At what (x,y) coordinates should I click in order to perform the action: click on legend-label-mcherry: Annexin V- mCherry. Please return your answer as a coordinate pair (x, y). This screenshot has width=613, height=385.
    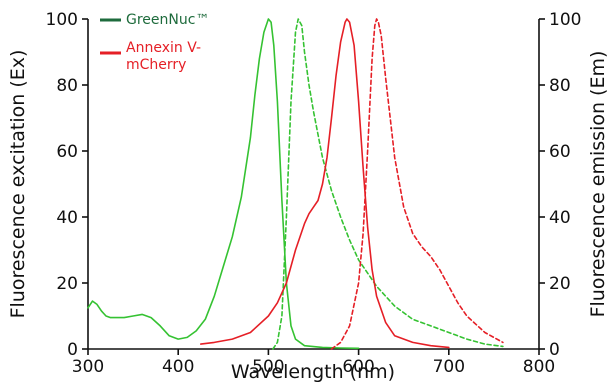
    Looking at the image, I should click on (165, 56).